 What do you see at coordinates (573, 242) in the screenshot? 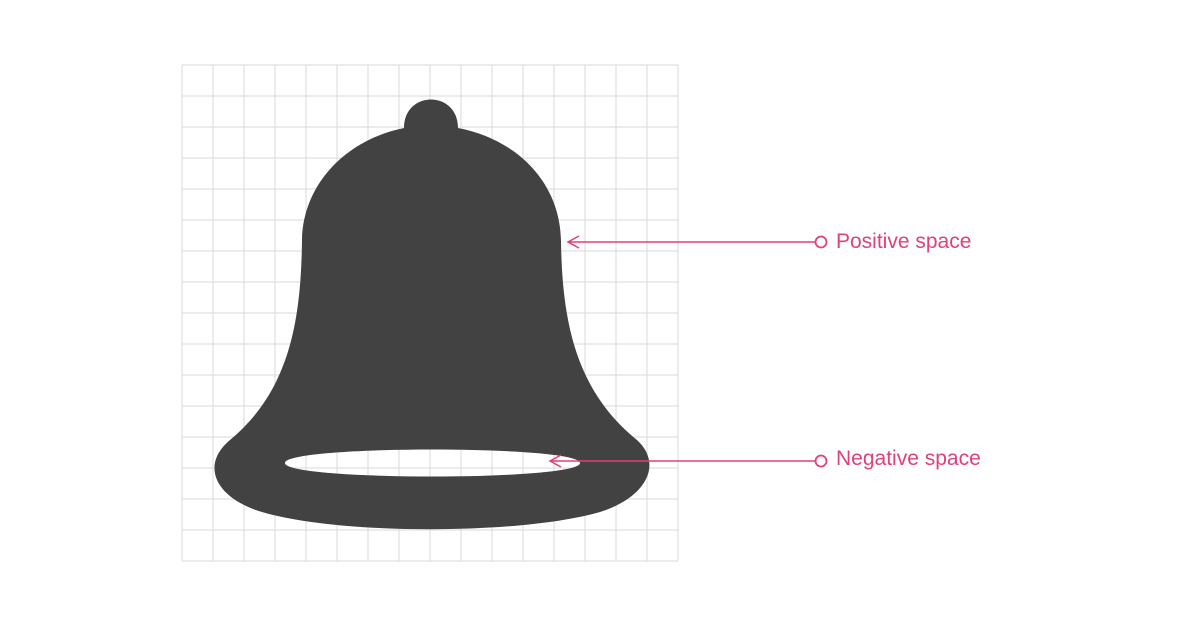
I see `positive-space-arrowhead` at bounding box center [573, 242].